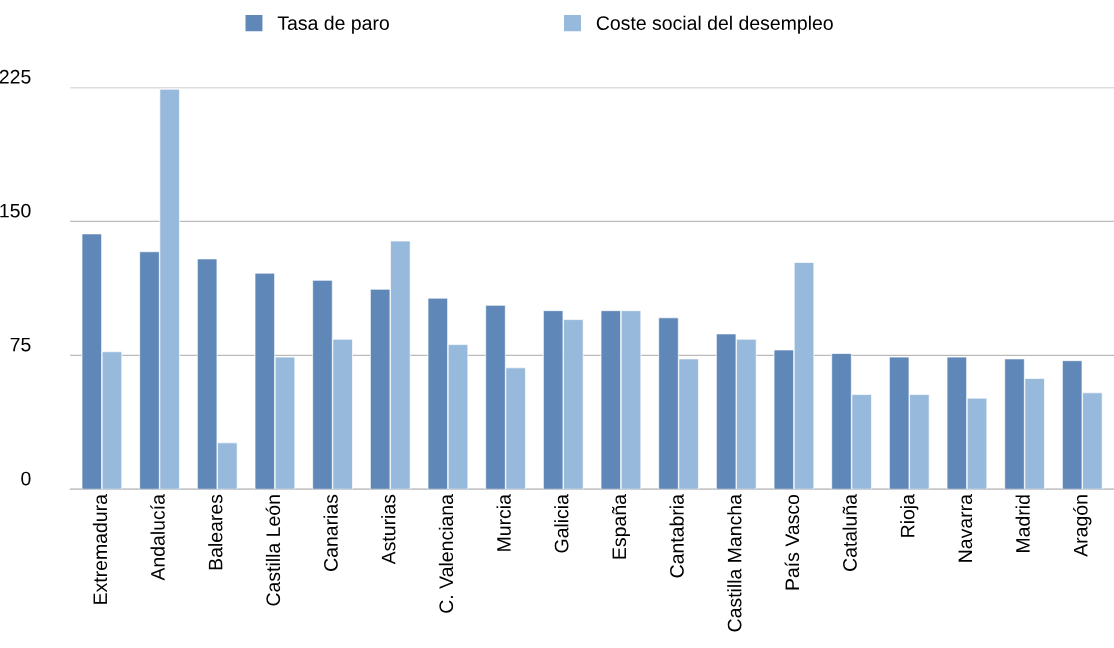 The height and width of the screenshot is (648, 1114). I want to click on x-tick-label: Galicia, so click(561, 523).